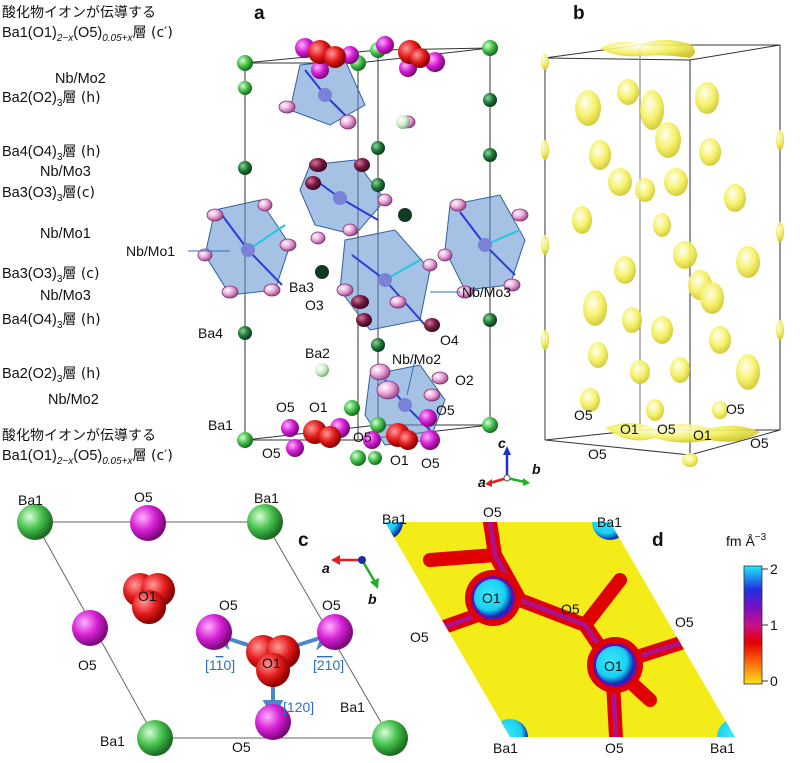  Describe the element at coordinates (490, 100) in the screenshot. I see `atom-ba` at that location.